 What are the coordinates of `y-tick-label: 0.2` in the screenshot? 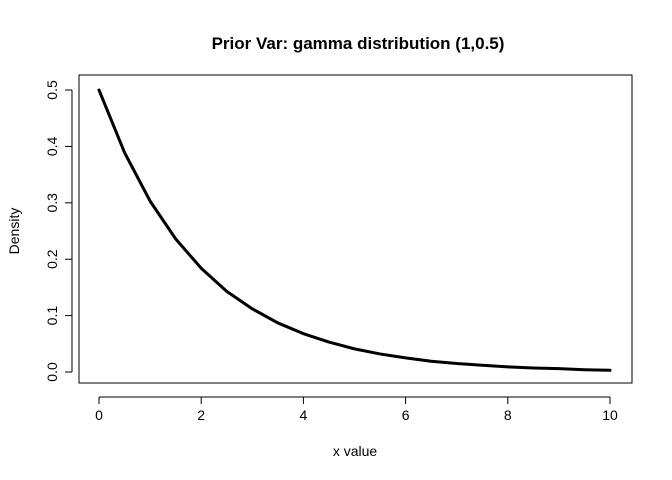 It's located at (52, 259).